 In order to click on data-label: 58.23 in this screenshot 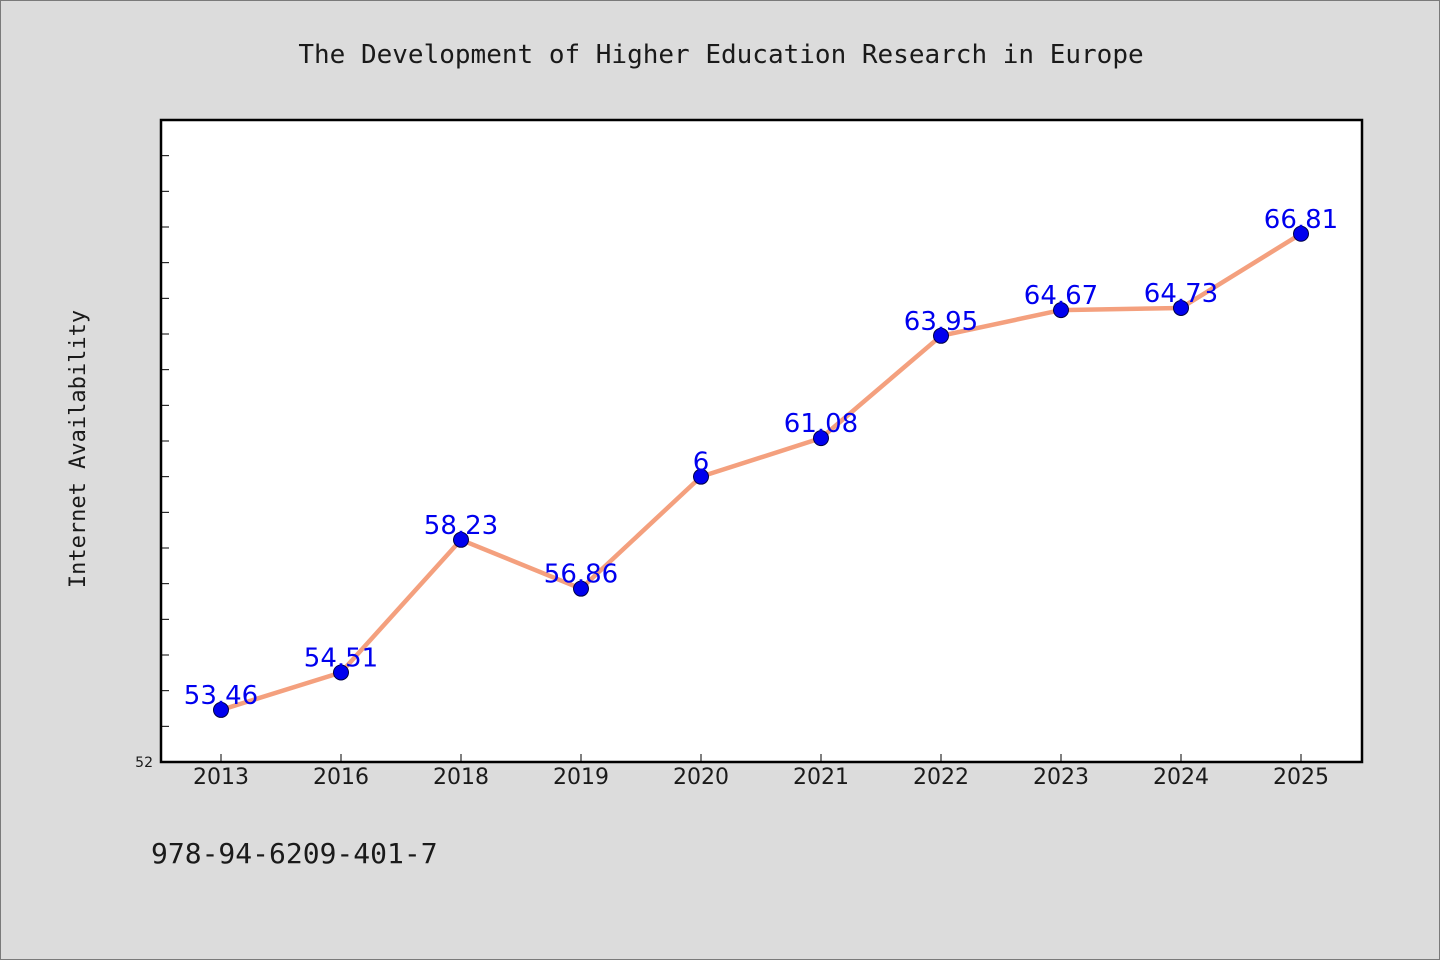, I will do `click(461, 526)`.